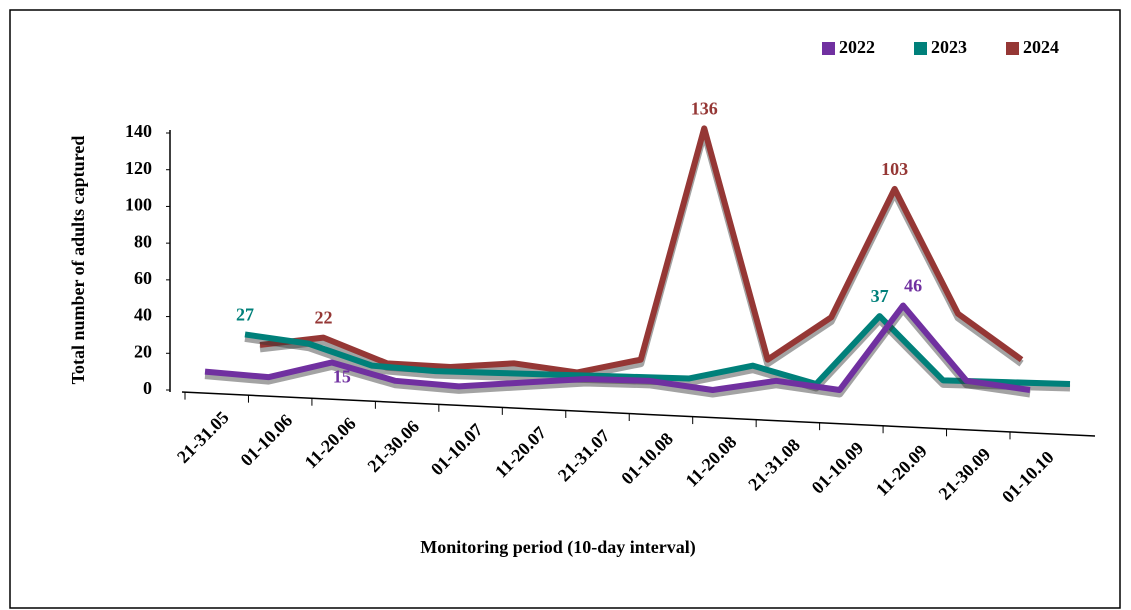  I want to click on data-label: 22, so click(323, 318).